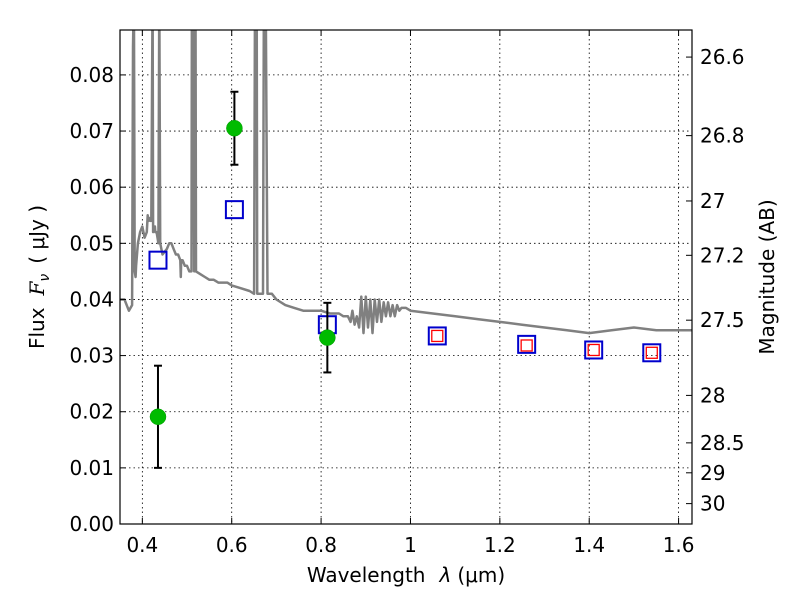  What do you see at coordinates (712, 504) in the screenshot?
I see `y2-tick-label: 30` at bounding box center [712, 504].